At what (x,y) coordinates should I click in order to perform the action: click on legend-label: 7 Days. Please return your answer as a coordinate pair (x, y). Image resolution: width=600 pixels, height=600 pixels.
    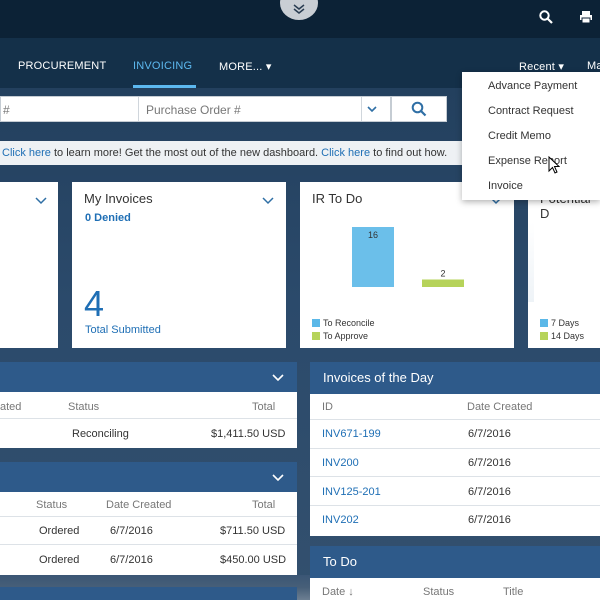
    Looking at the image, I should click on (565, 323).